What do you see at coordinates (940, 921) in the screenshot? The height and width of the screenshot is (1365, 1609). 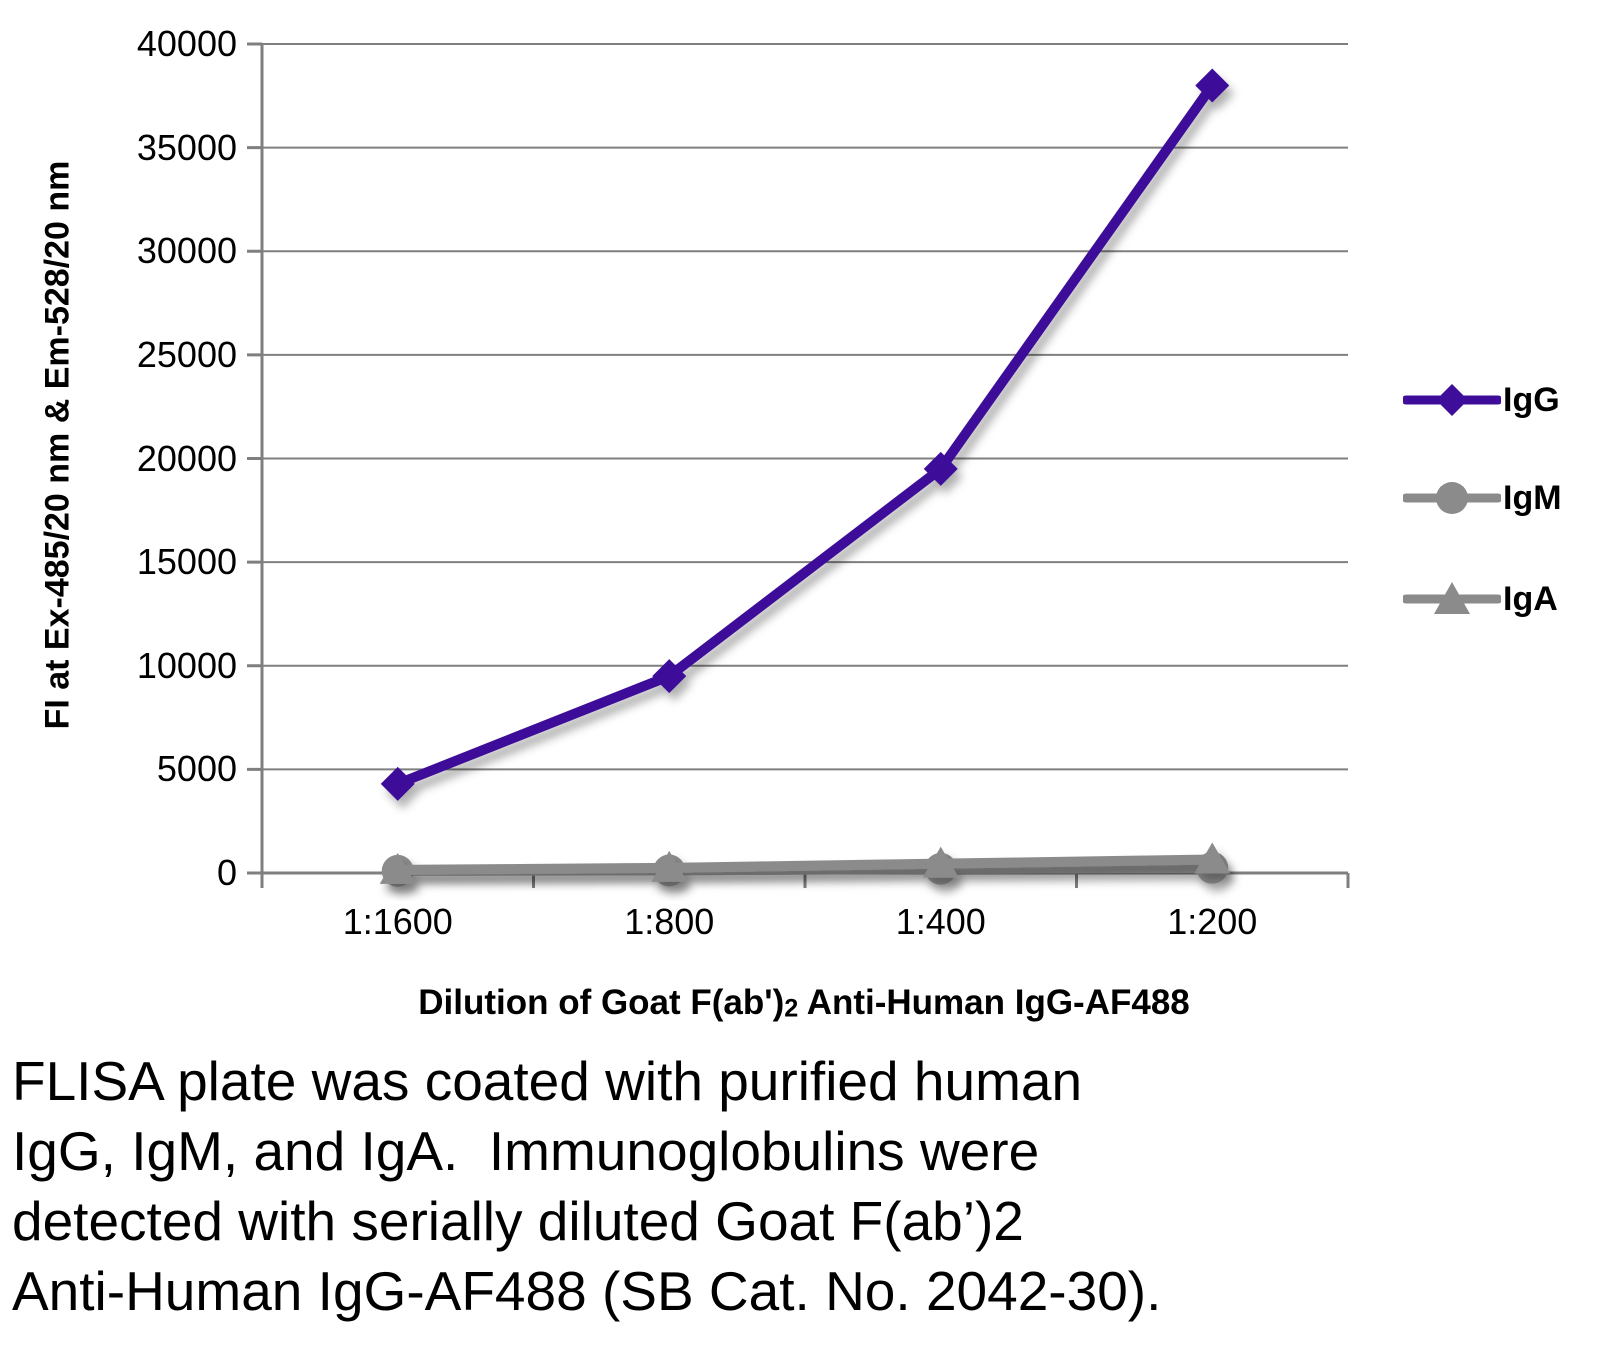 I see `x-tick-label: 1:400` at bounding box center [940, 921].